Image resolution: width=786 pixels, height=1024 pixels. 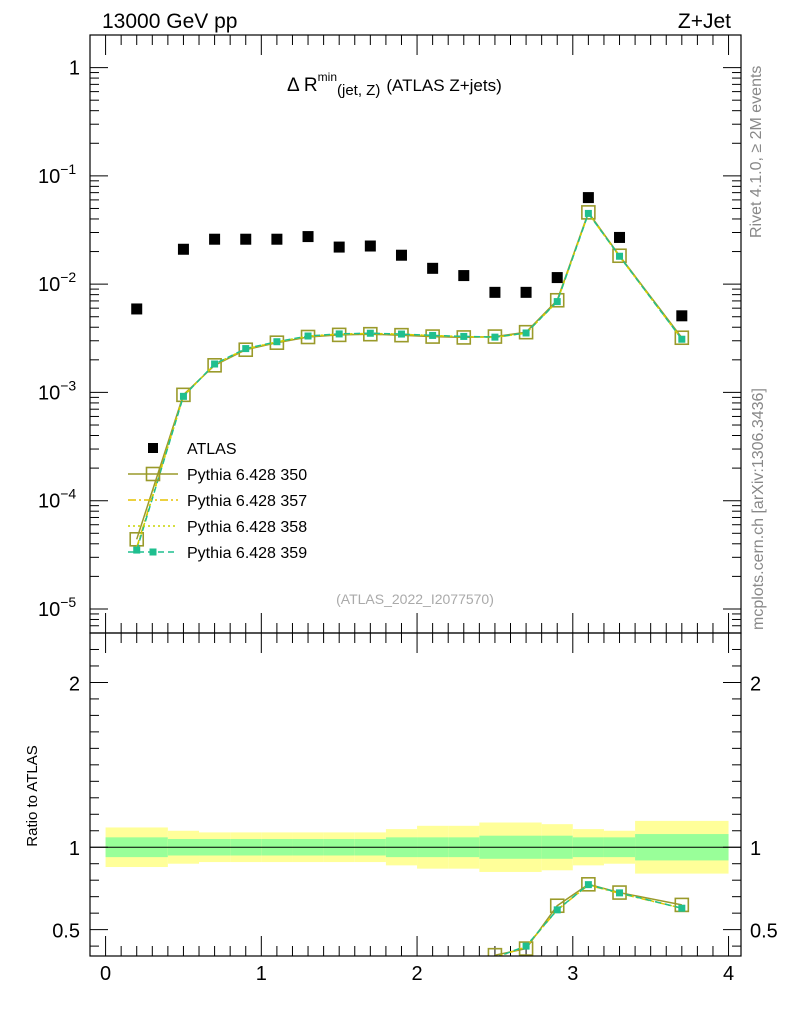 What do you see at coordinates (302, 85) in the screenshot?
I see `plot-title-symbol: Δ R` at bounding box center [302, 85].